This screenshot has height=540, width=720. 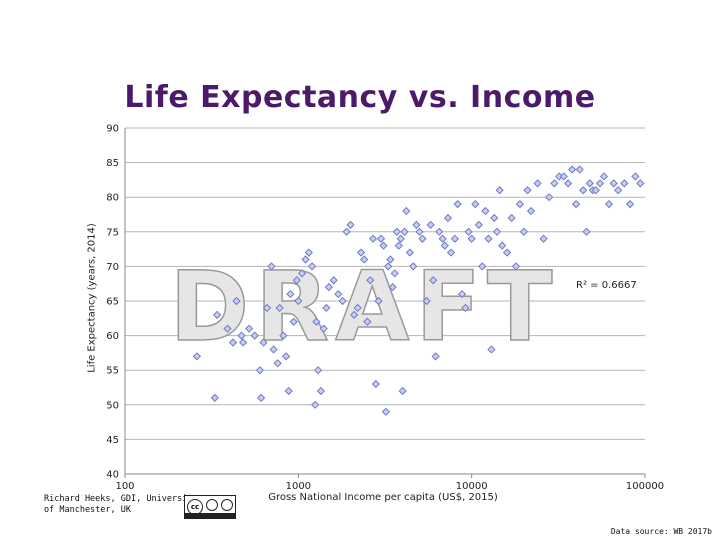 What do you see at coordinates (112, 232) in the screenshot?
I see `y-tick-label: 75` at bounding box center [112, 232].